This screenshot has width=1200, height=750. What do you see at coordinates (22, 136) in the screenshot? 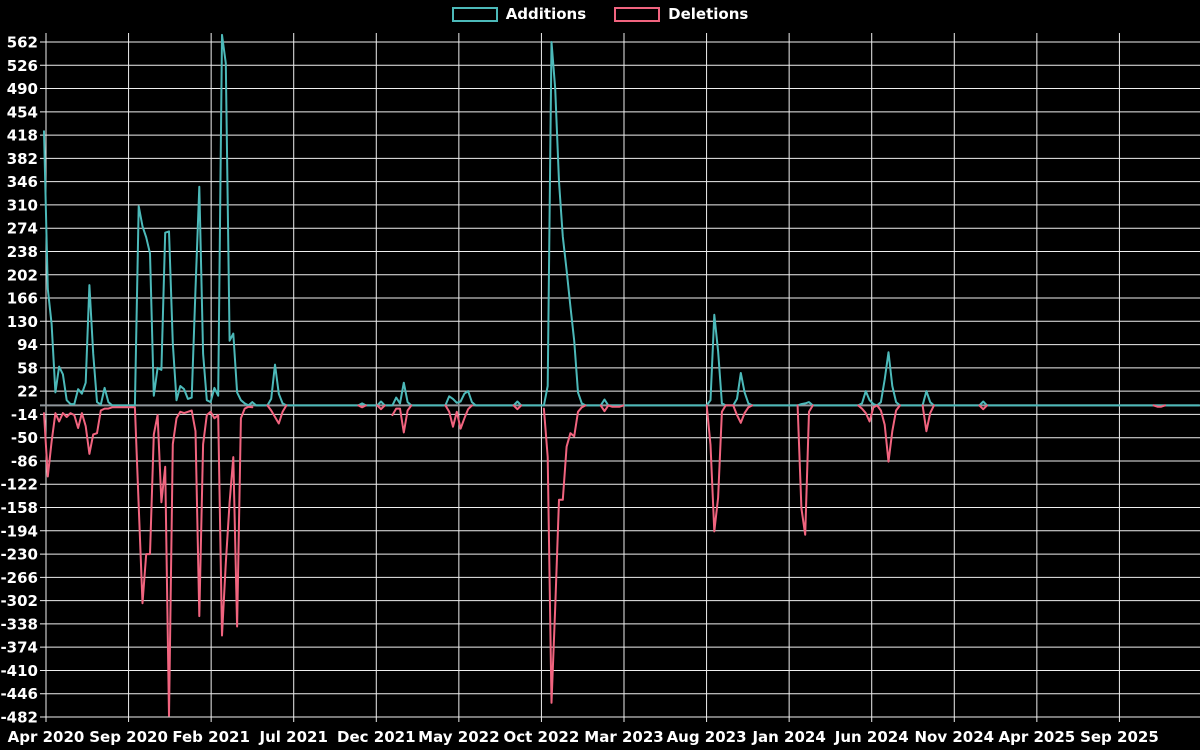
I see `y-tick-label: 418` at bounding box center [22, 136].